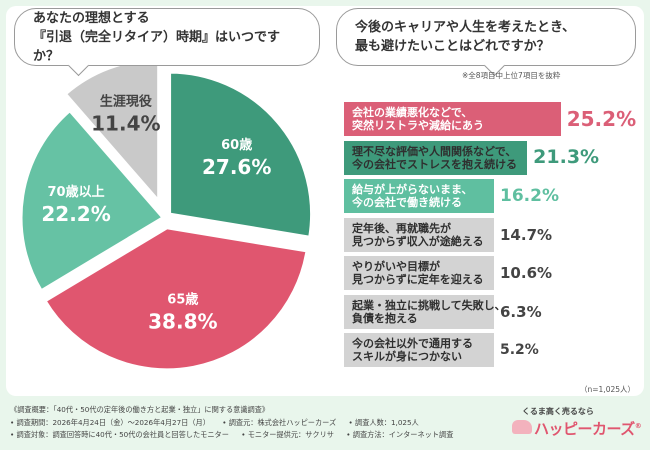  I want to click on pie-slice-lifetime, so click(112, 136).